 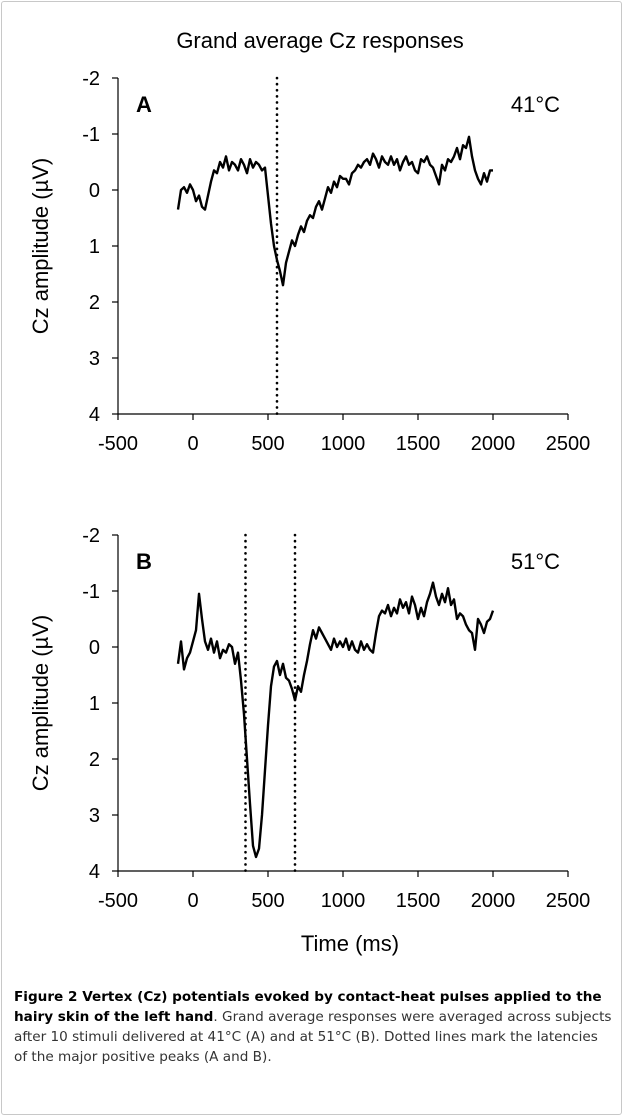 What do you see at coordinates (343, 444) in the screenshot?
I see `panel-a-x-tick-label: 1000` at bounding box center [343, 444].